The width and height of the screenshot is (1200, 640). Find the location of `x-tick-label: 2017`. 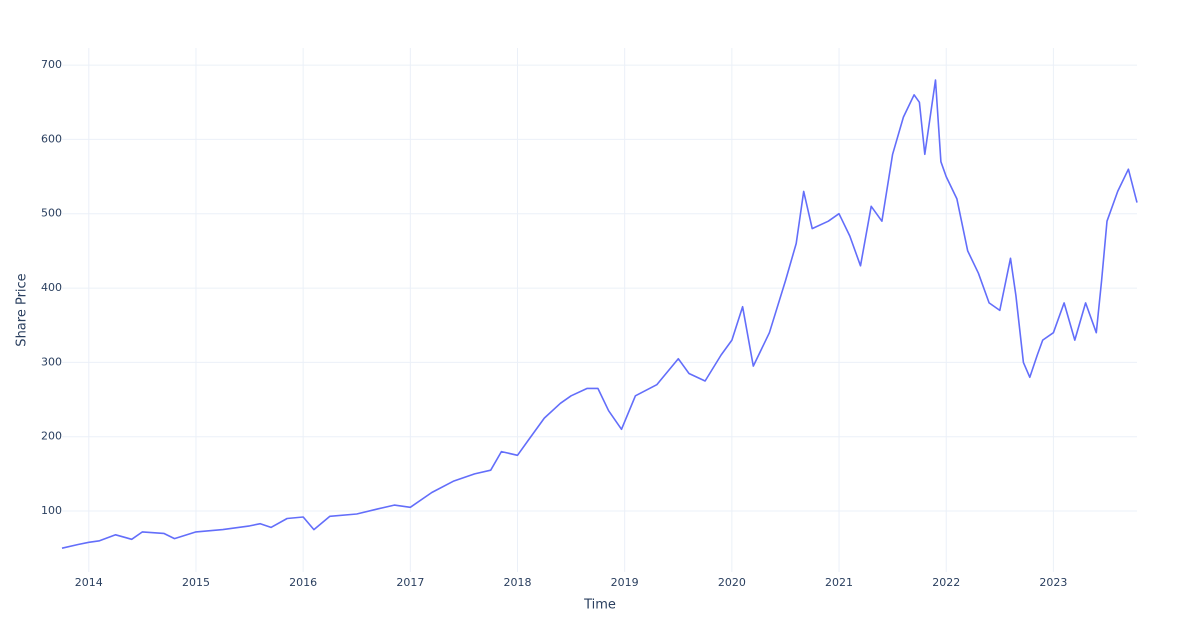

x-tick-label: 2017 is located at coordinates (410, 582).